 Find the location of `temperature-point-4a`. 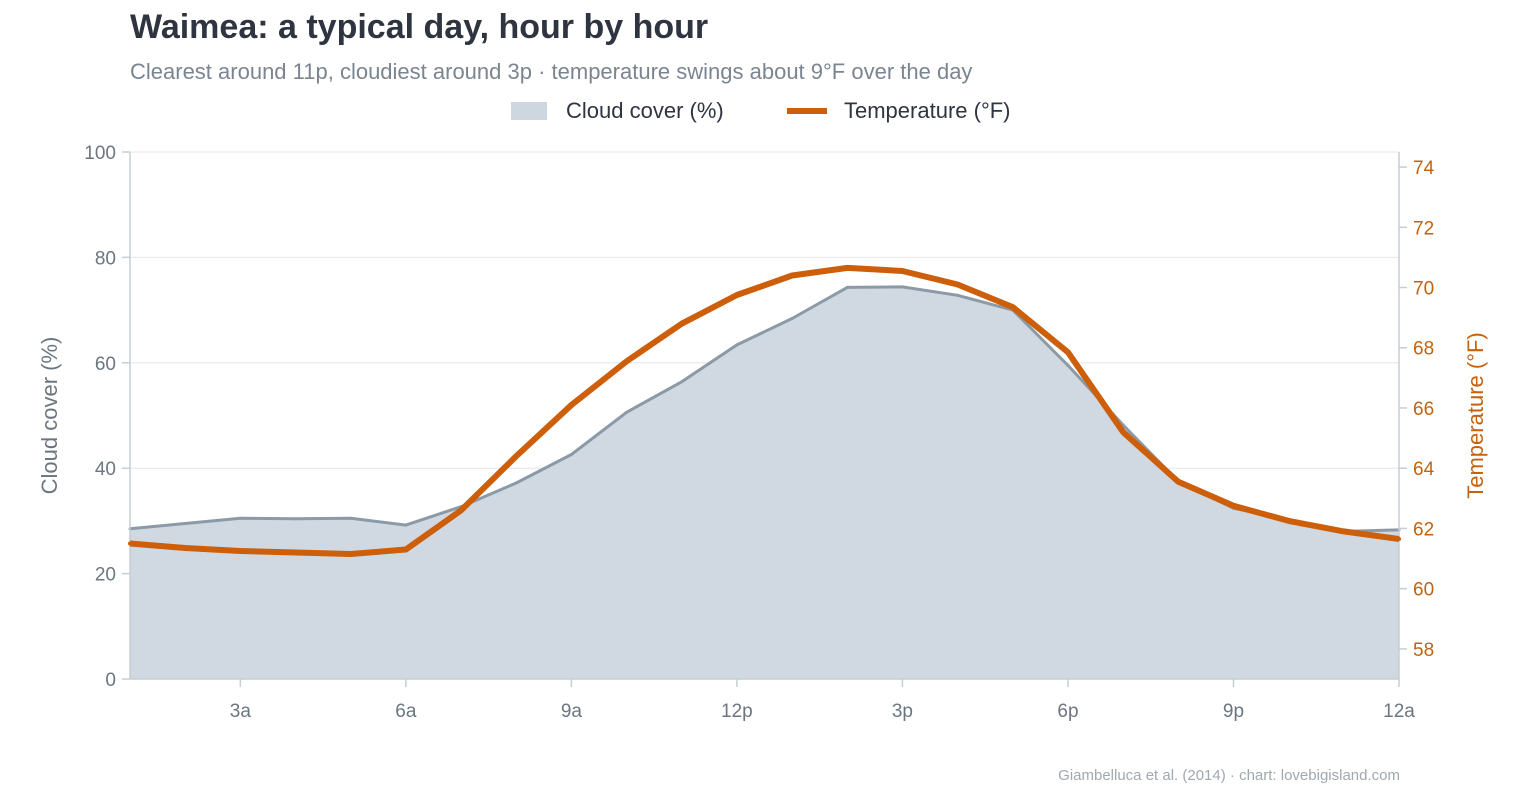

temperature-point-4a is located at coordinates (295, 552).